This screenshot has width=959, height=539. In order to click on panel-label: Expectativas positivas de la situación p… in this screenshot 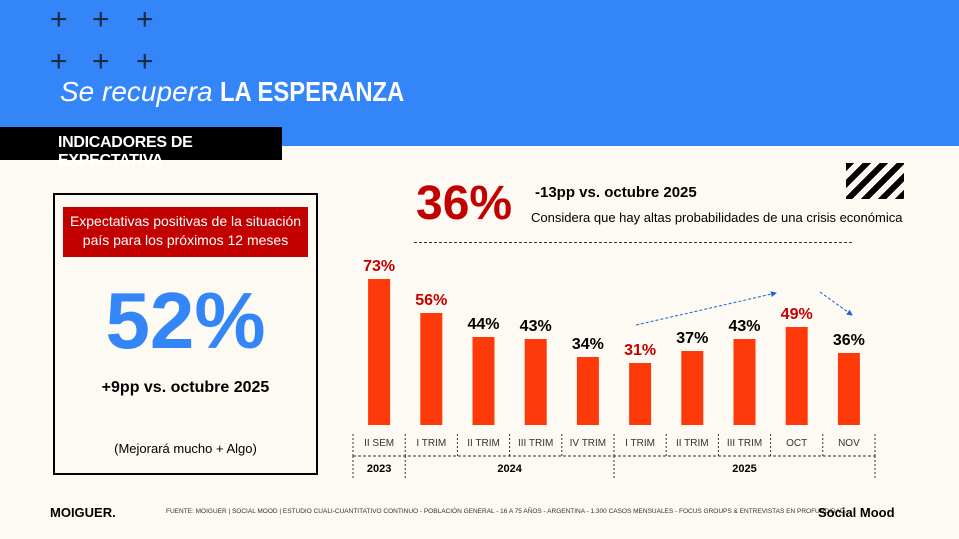, I will do `click(185, 232)`.